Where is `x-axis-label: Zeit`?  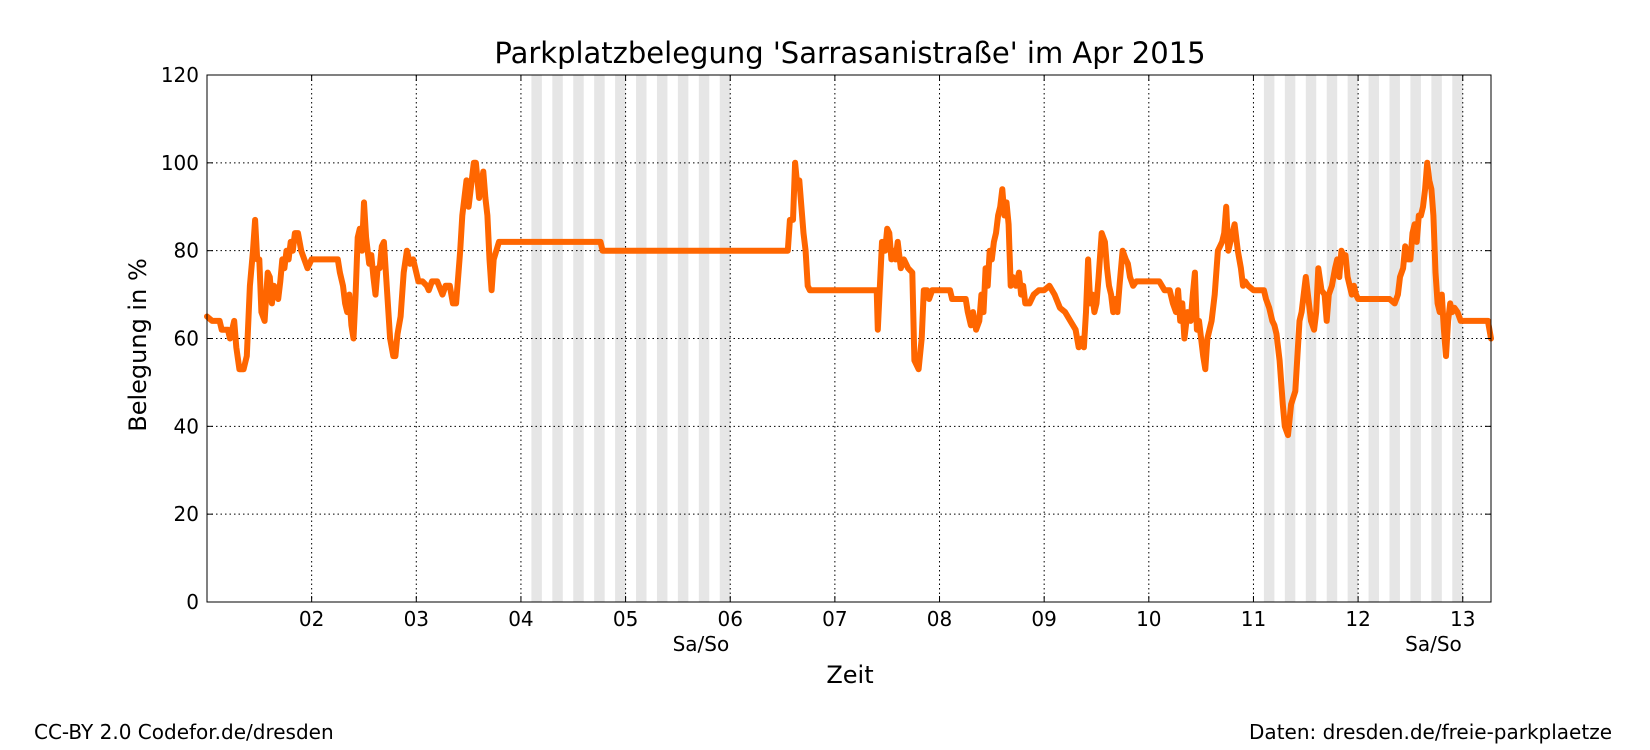
x-axis-label: Zeit is located at coordinates (849, 675).